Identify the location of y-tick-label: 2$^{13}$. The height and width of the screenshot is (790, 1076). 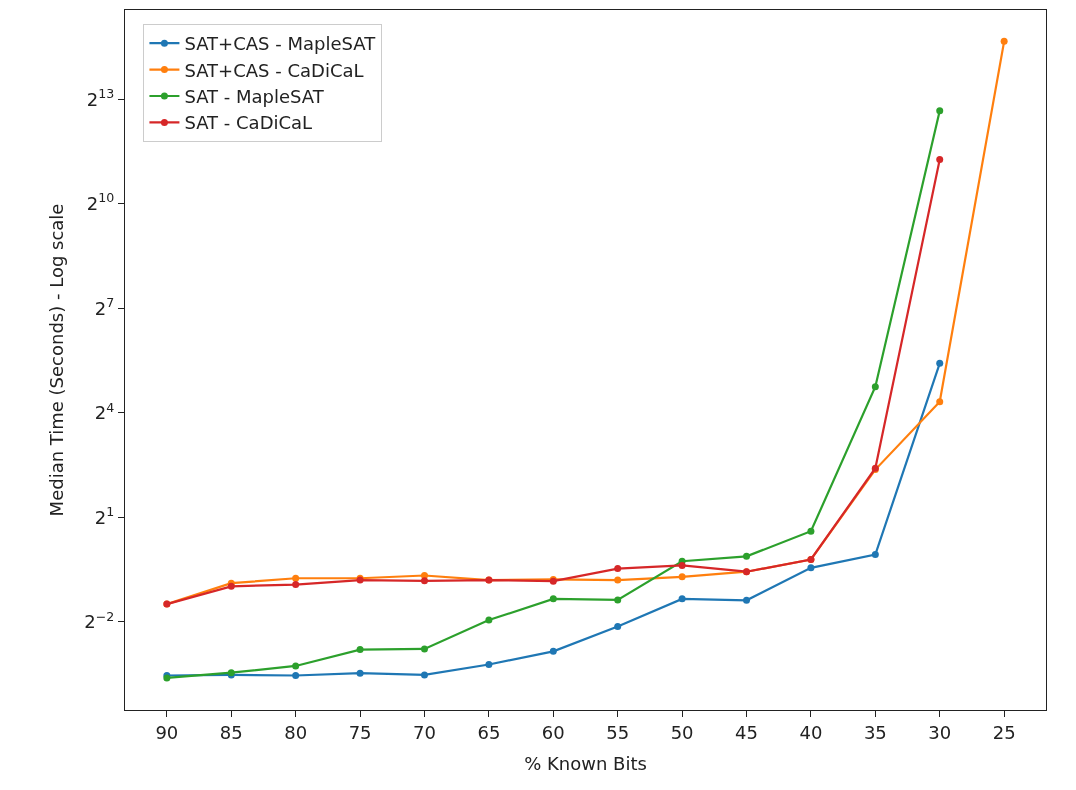
(100, 97).